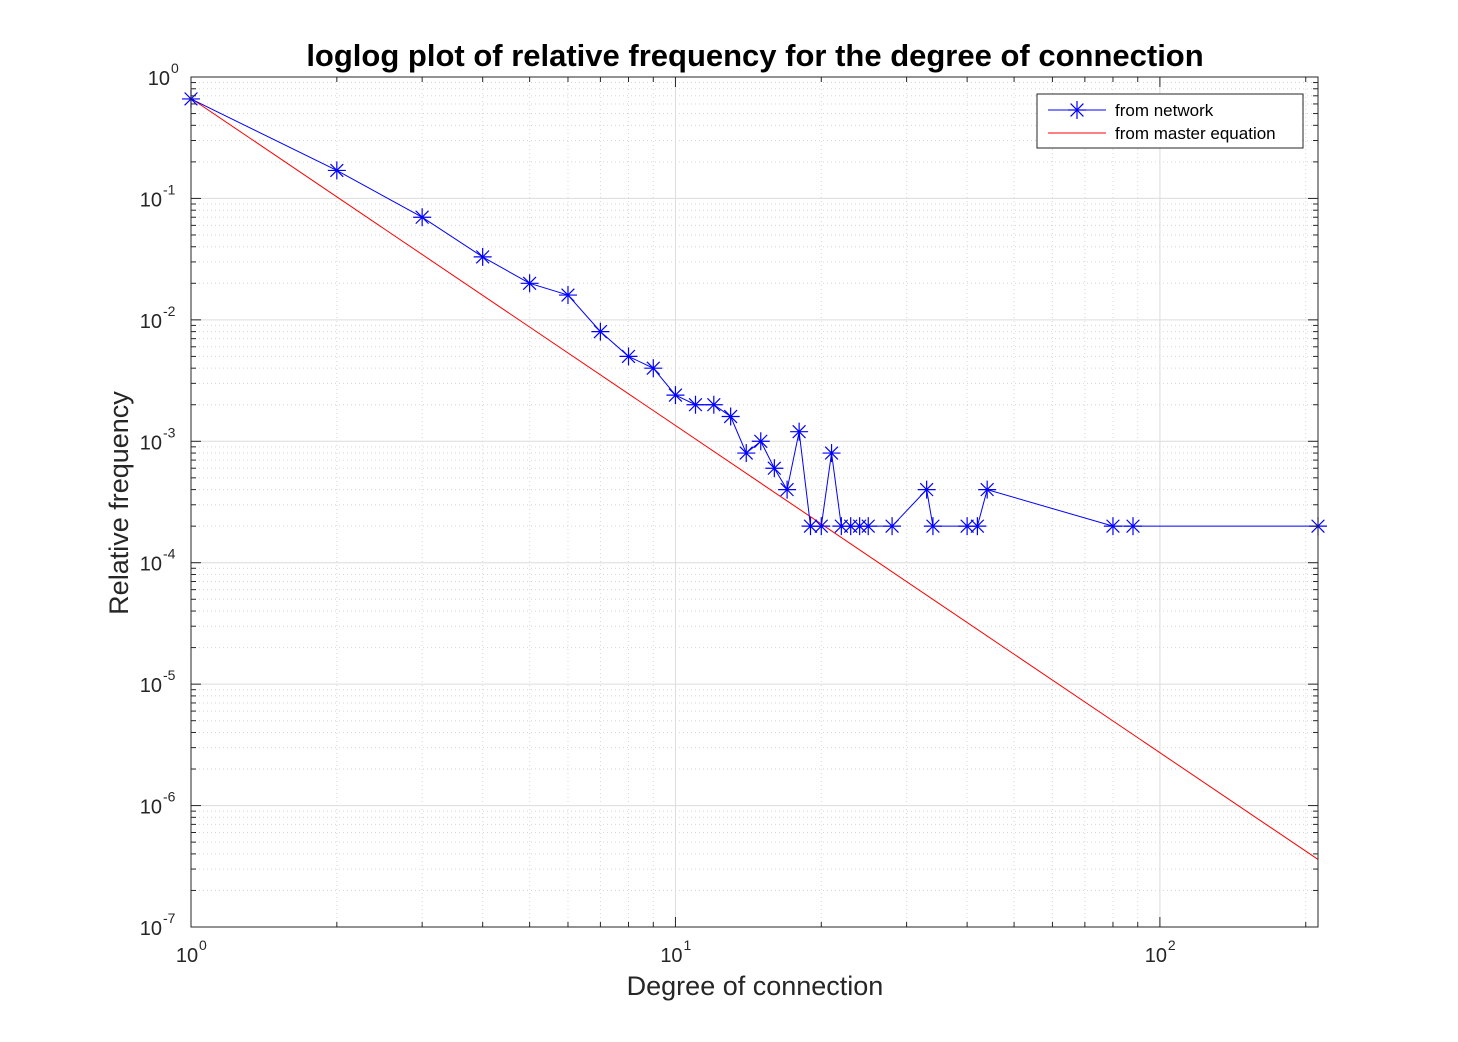  I want to click on y-tick-exponent: -3, so click(169, 432).